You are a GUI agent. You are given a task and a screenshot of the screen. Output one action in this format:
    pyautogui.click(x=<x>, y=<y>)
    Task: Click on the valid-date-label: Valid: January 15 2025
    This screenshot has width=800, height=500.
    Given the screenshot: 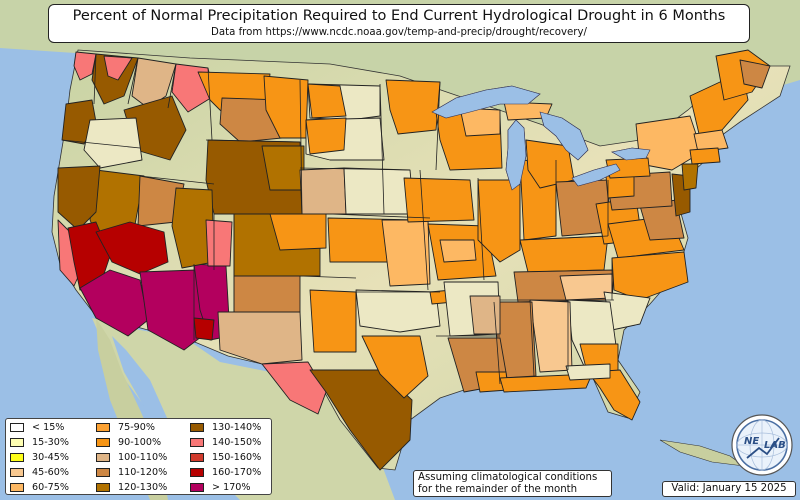 What is the action you would take?
    pyautogui.click(x=729, y=489)
    